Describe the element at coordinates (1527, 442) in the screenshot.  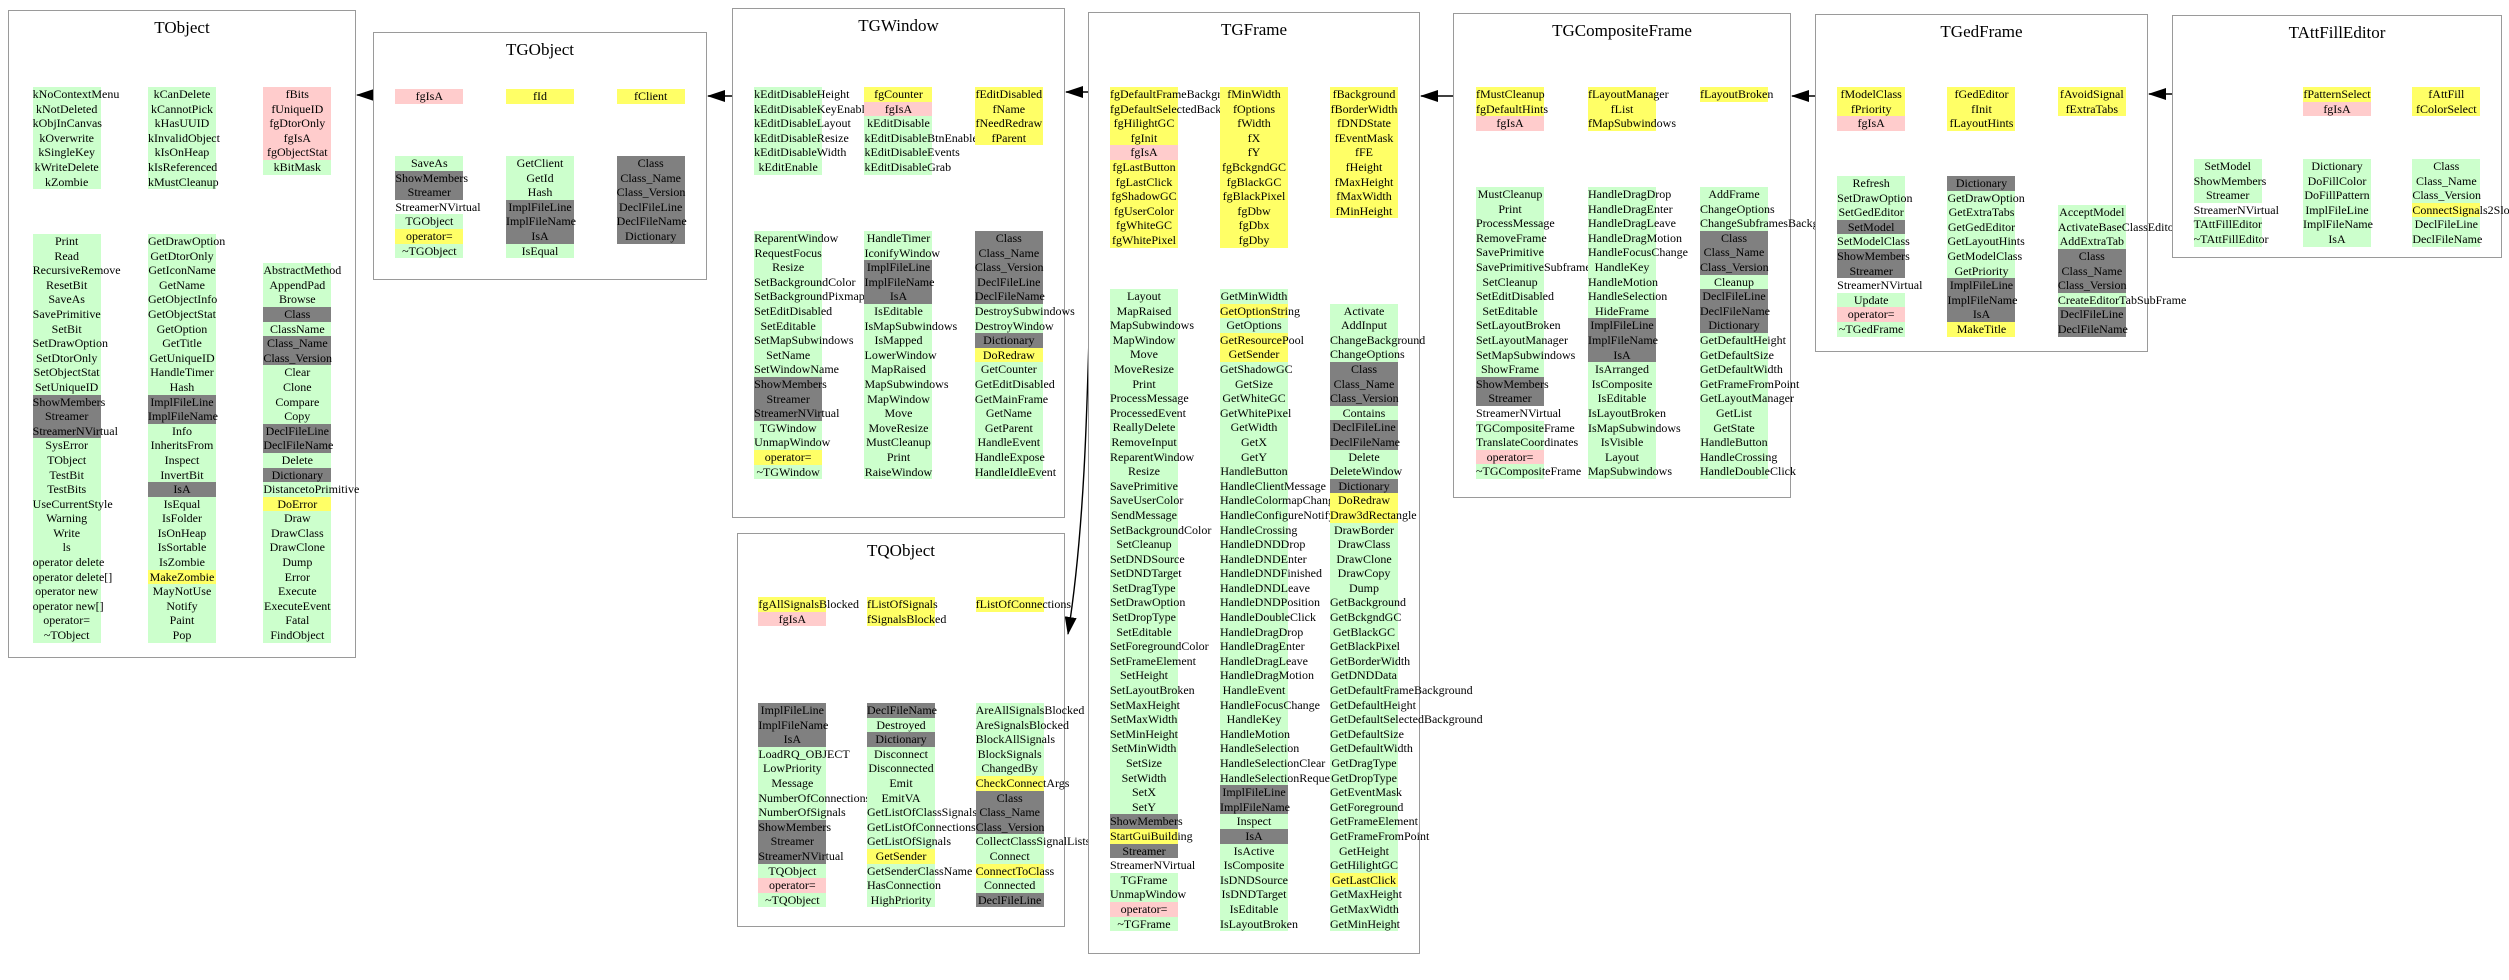
I see `method-cell: TranslateCoordinates` at that location.